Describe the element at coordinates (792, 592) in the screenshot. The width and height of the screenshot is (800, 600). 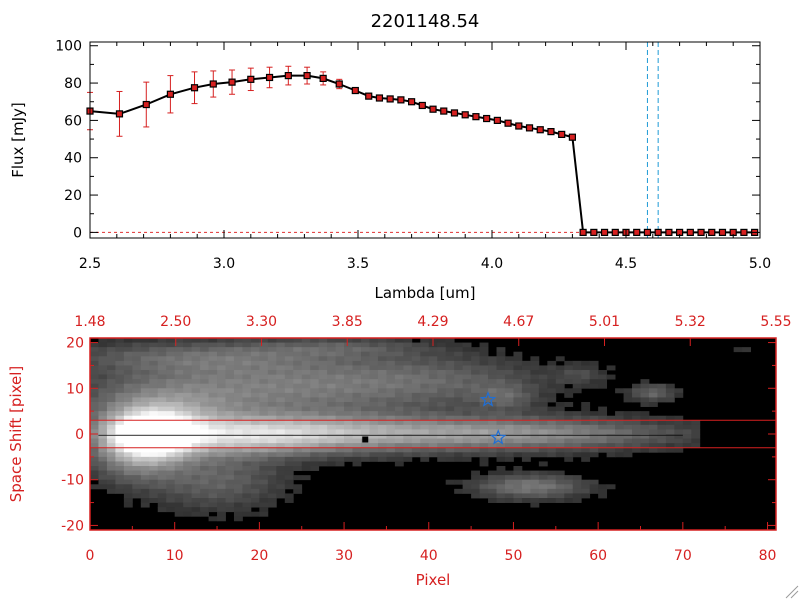
I see `resize-grip-icon` at that location.